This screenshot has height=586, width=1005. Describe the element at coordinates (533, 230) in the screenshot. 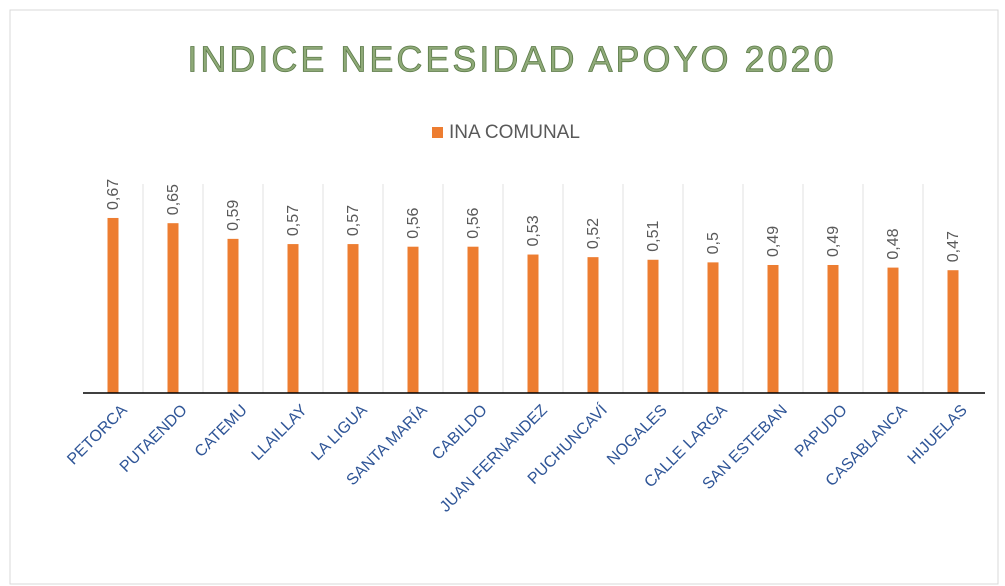

I see `value-label: 0,53` at that location.